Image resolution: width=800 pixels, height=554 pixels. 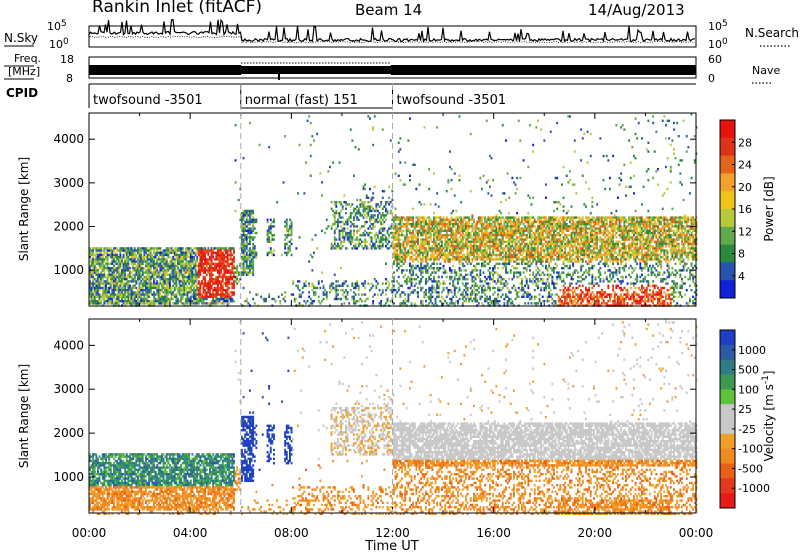 I want to click on cpid-segment-label: twofsound -3501, so click(x=148, y=100).